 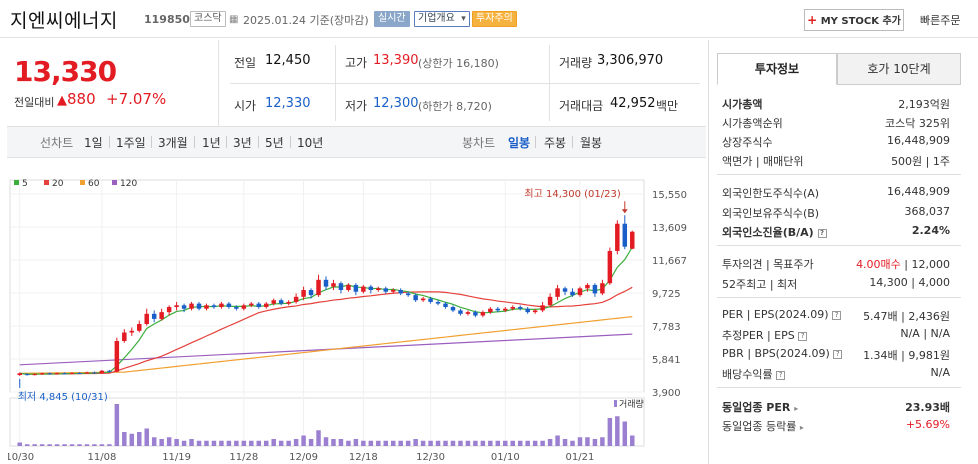 I want to click on par-value-label: 액면가 | 매매단위, so click(x=763, y=161).